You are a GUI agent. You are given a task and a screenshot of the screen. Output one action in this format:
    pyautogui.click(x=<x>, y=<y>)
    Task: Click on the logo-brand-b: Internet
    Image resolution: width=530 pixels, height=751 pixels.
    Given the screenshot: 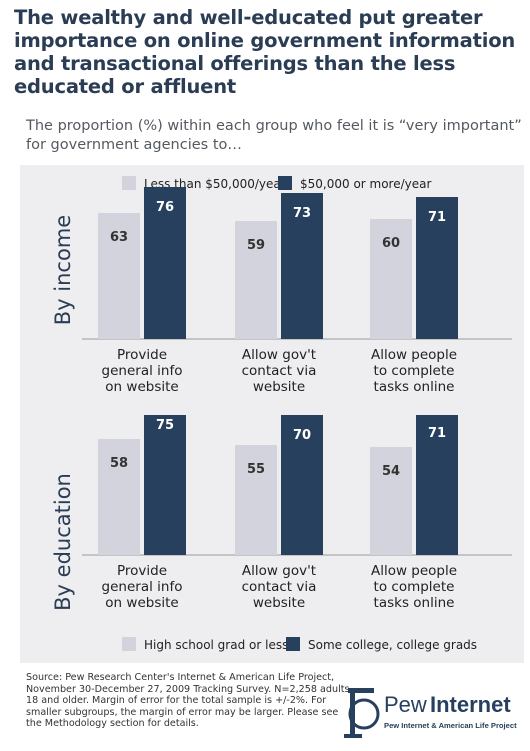 What is the action you would take?
    pyautogui.click(x=470, y=704)
    